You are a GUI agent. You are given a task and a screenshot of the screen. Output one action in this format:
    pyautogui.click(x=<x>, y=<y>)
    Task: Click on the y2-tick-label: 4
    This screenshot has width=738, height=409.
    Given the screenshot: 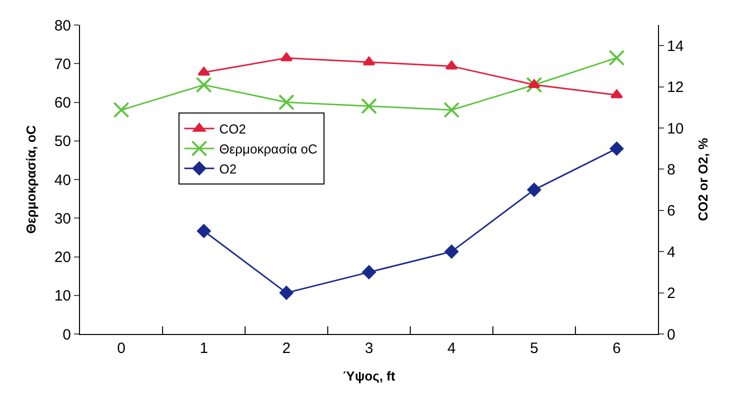 What is the action you would take?
    pyautogui.click(x=671, y=252)
    